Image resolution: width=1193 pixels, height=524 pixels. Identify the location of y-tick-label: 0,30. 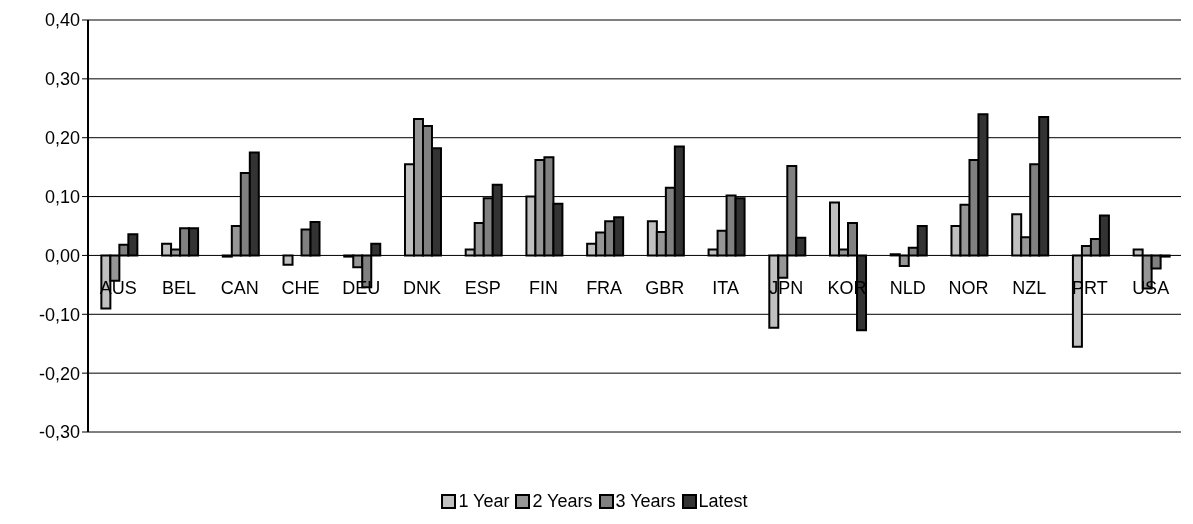
(62, 79).